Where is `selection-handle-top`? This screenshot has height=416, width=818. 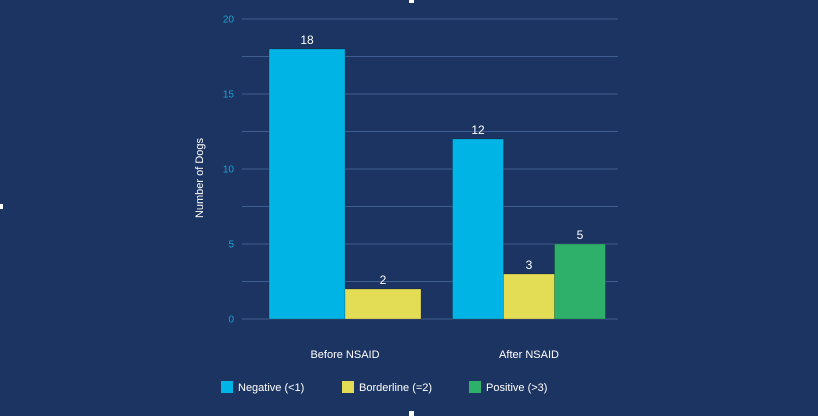 selection-handle-top is located at coordinates (411, 1).